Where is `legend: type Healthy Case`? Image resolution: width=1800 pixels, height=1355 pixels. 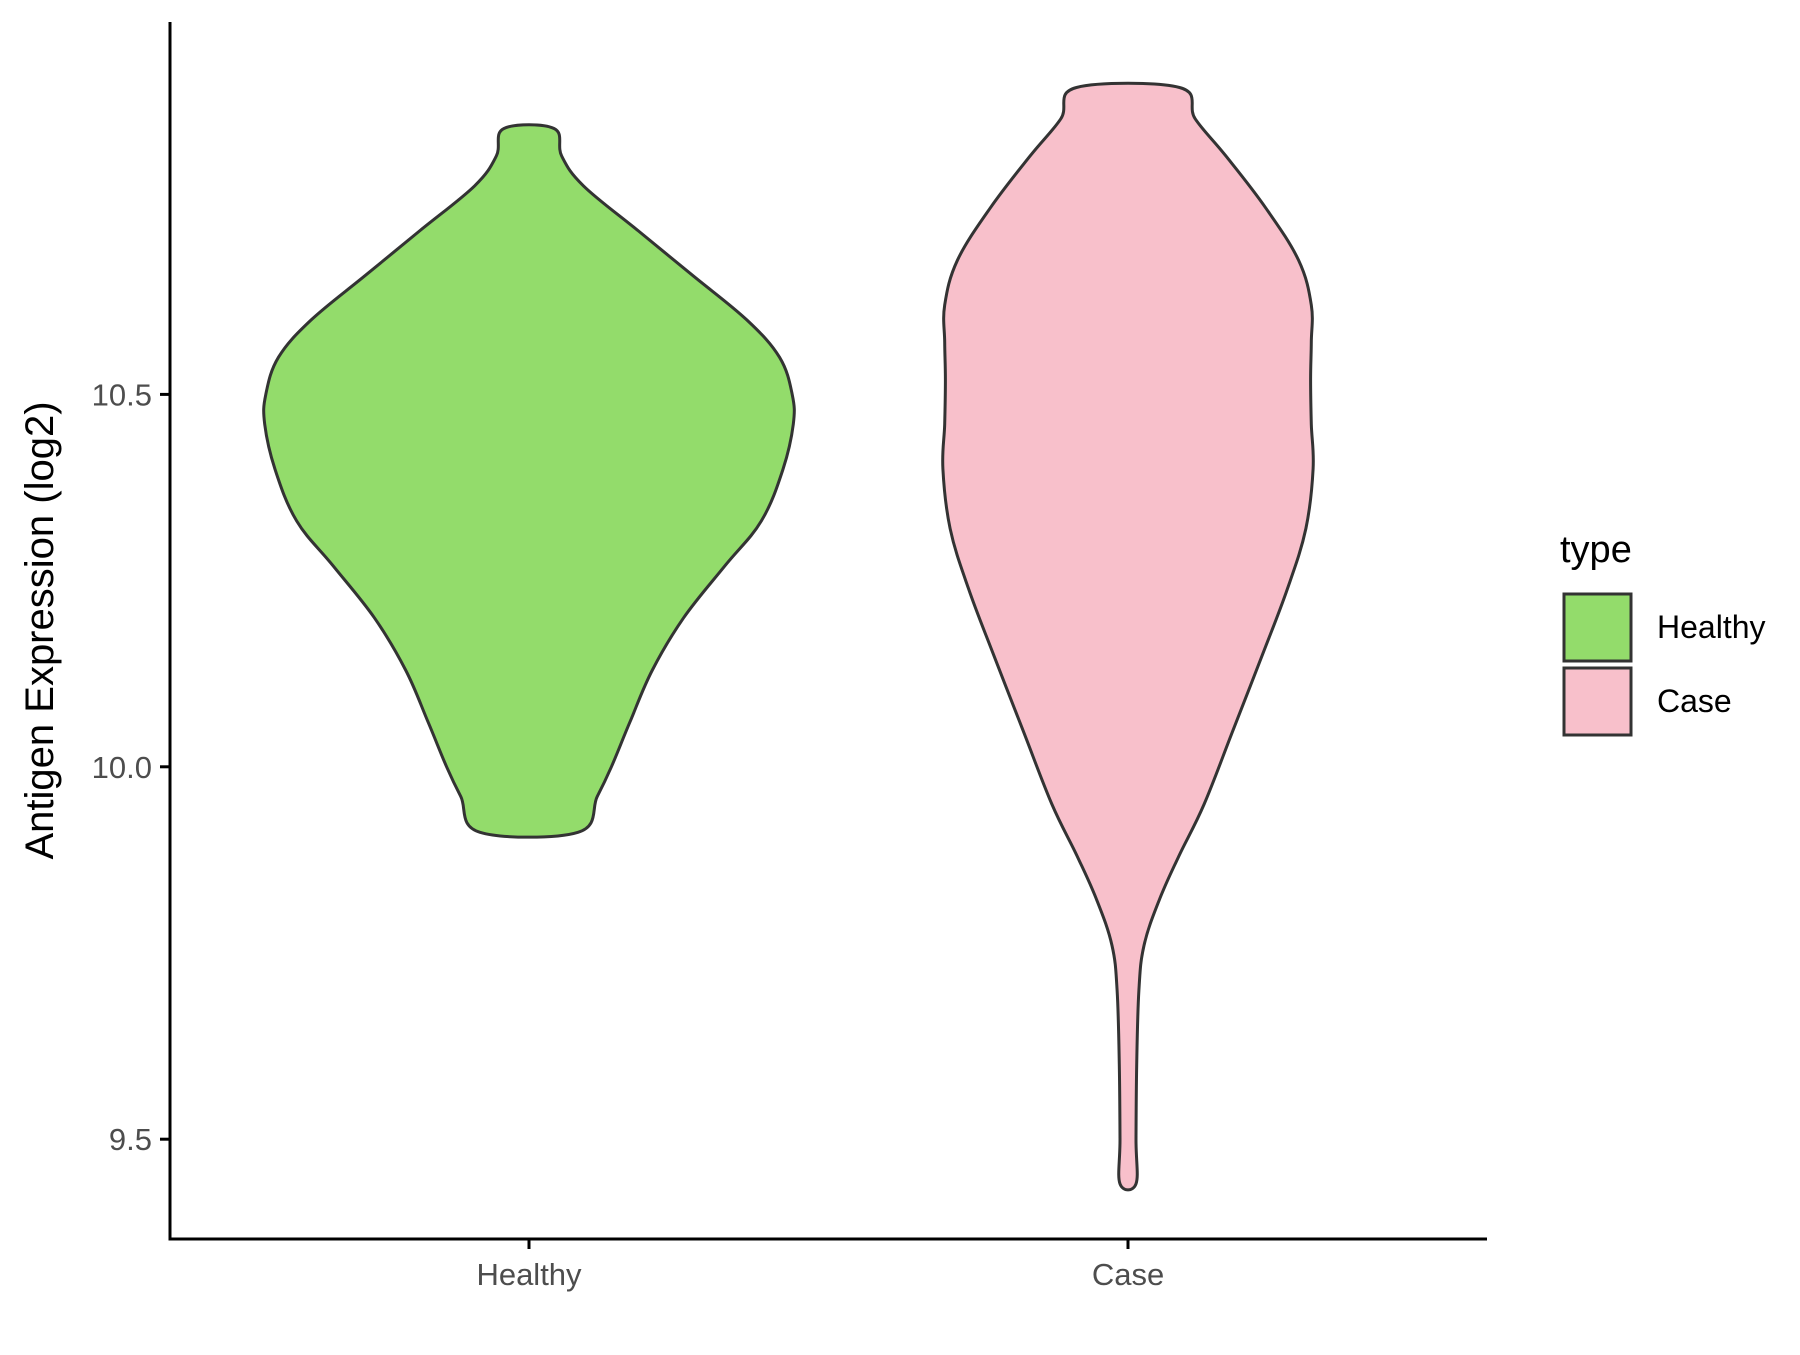
legend: type Healthy Case is located at coordinates (1663, 633).